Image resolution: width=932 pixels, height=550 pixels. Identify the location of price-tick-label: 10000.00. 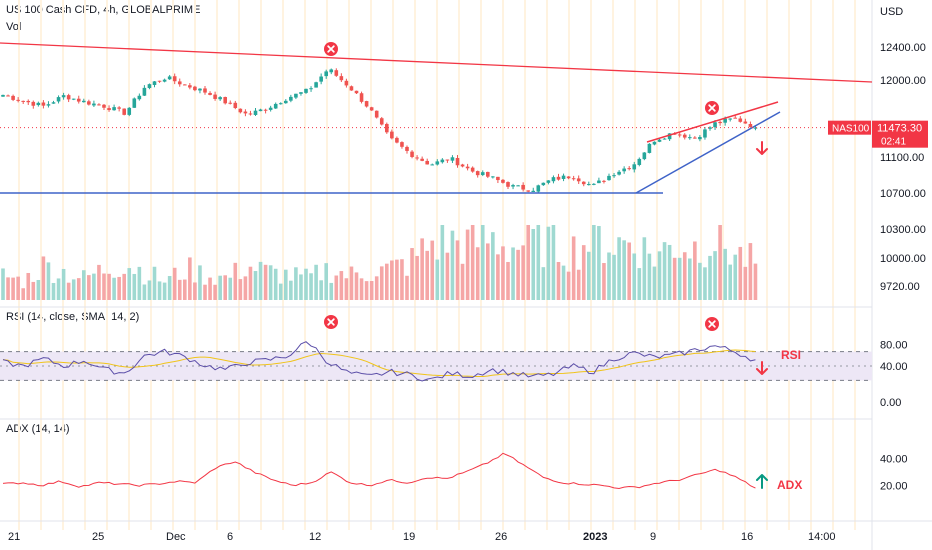
(903, 259).